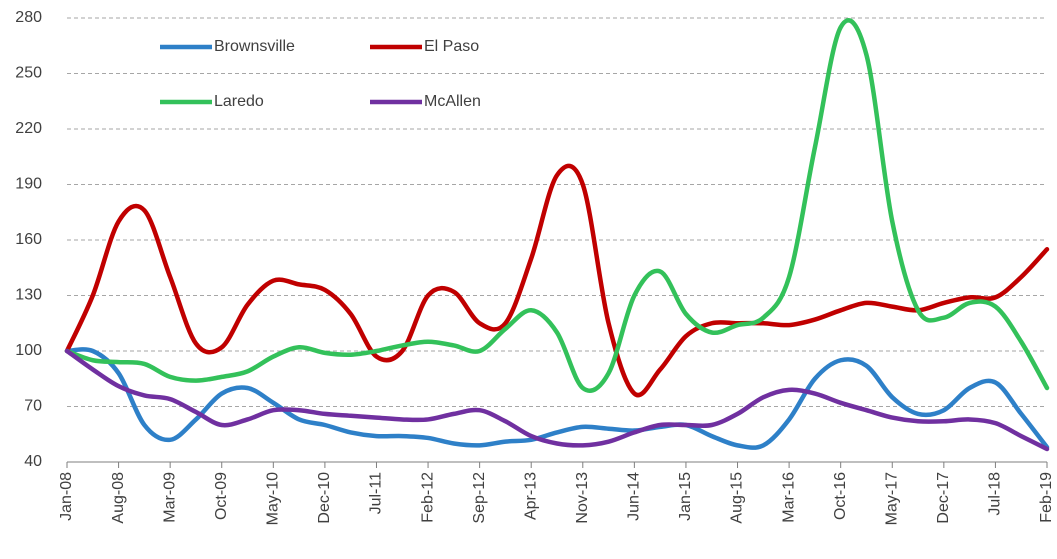 The width and height of the screenshot is (1057, 559). What do you see at coordinates (33, 406) in the screenshot?
I see `y-tick-label: 70` at bounding box center [33, 406].